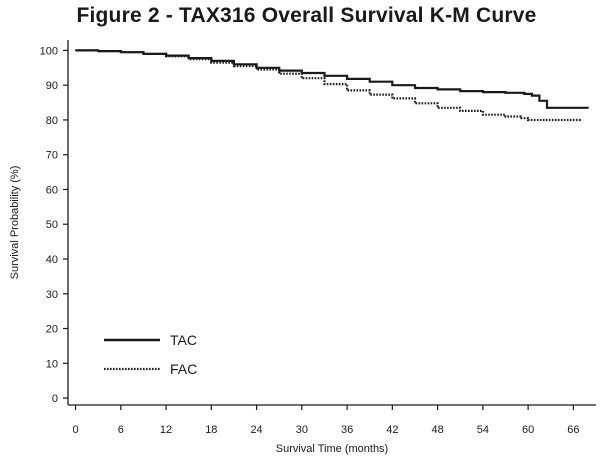 This screenshot has height=462, width=613. Describe the element at coordinates (332, 449) in the screenshot. I see `x-axis-title: Survival Time (months)` at that location.